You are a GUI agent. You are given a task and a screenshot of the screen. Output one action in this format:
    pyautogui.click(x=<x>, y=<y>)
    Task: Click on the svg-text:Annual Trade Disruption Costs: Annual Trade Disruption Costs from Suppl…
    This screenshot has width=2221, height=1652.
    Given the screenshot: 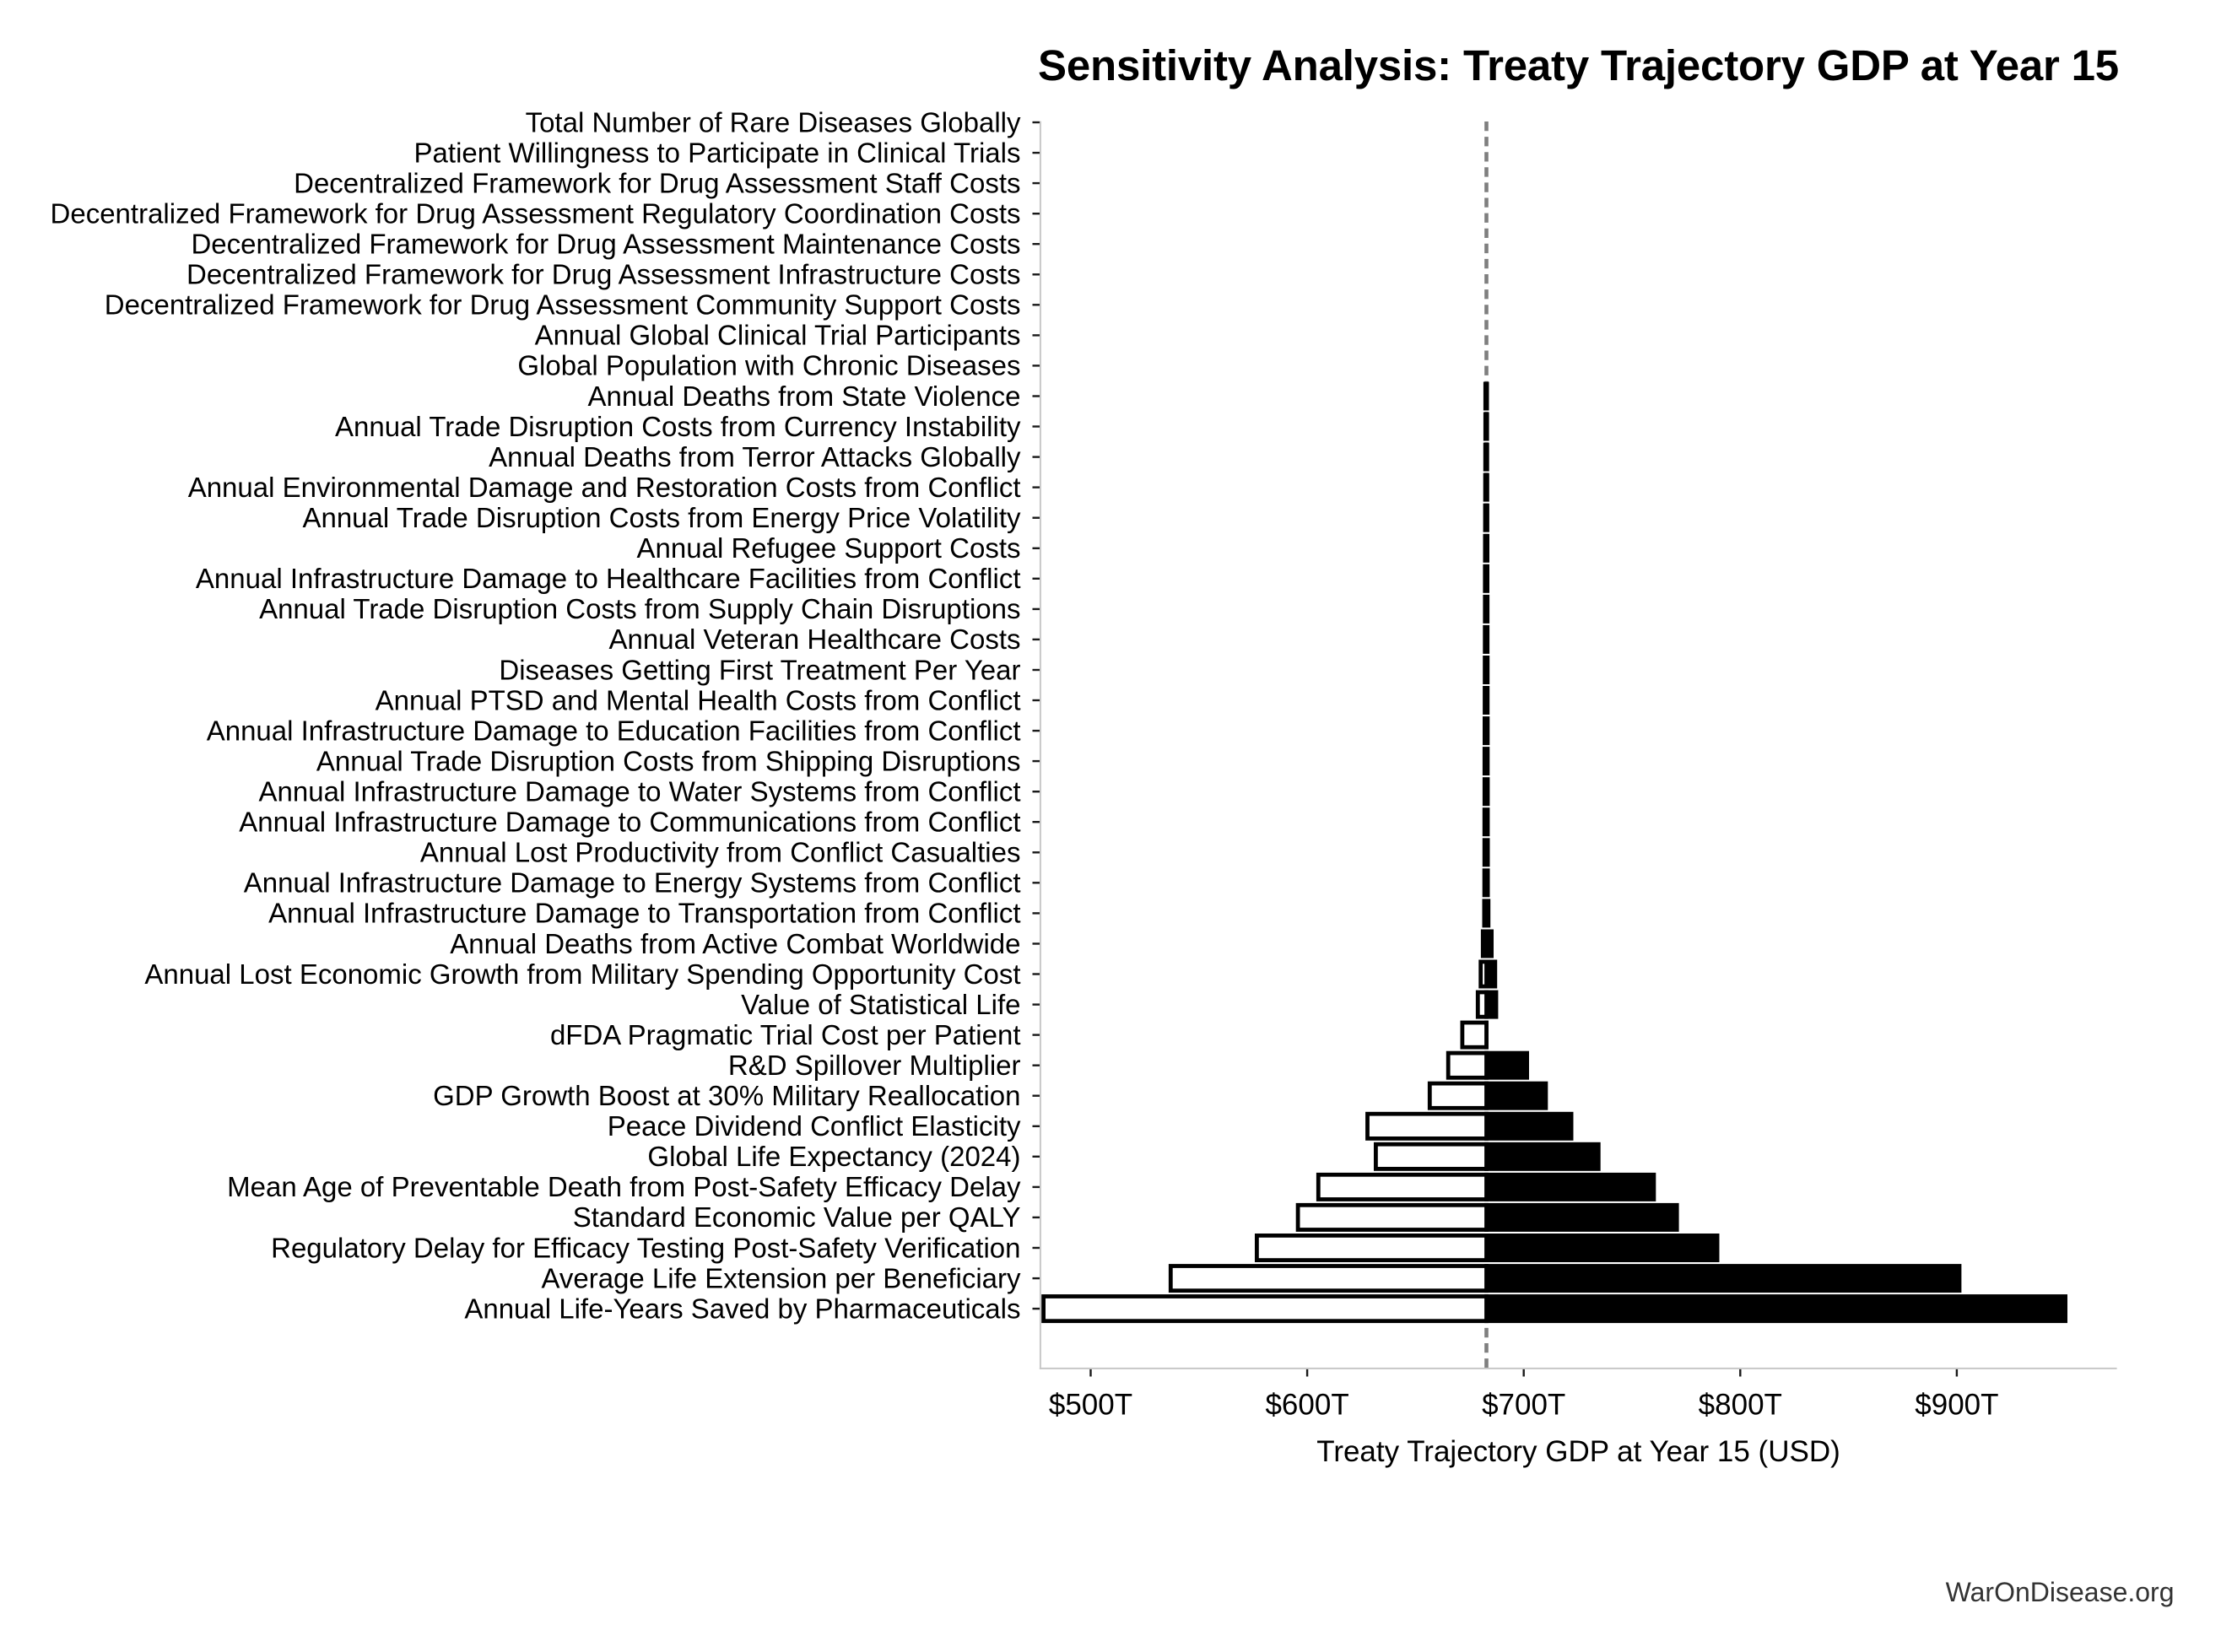 What is the action you would take?
    pyautogui.click(x=639, y=608)
    